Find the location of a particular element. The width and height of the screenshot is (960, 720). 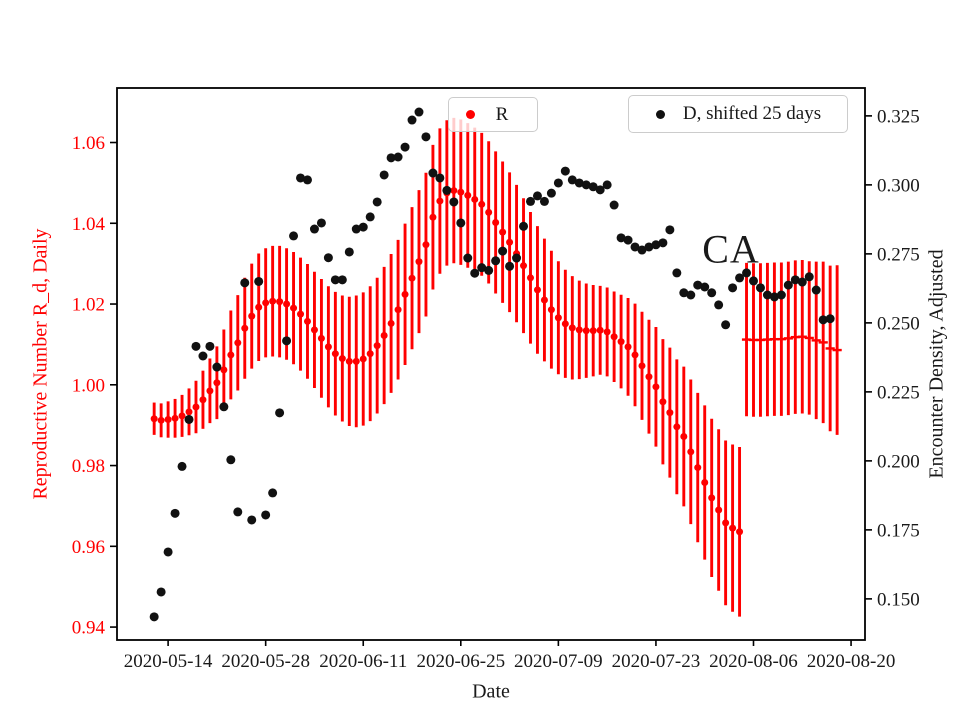

tick-label: 1.02 is located at coordinates (88, 305).